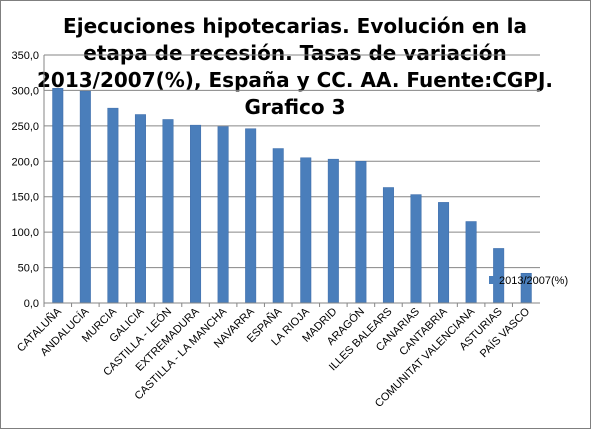  I want to click on legend-swatch, so click(493, 280).